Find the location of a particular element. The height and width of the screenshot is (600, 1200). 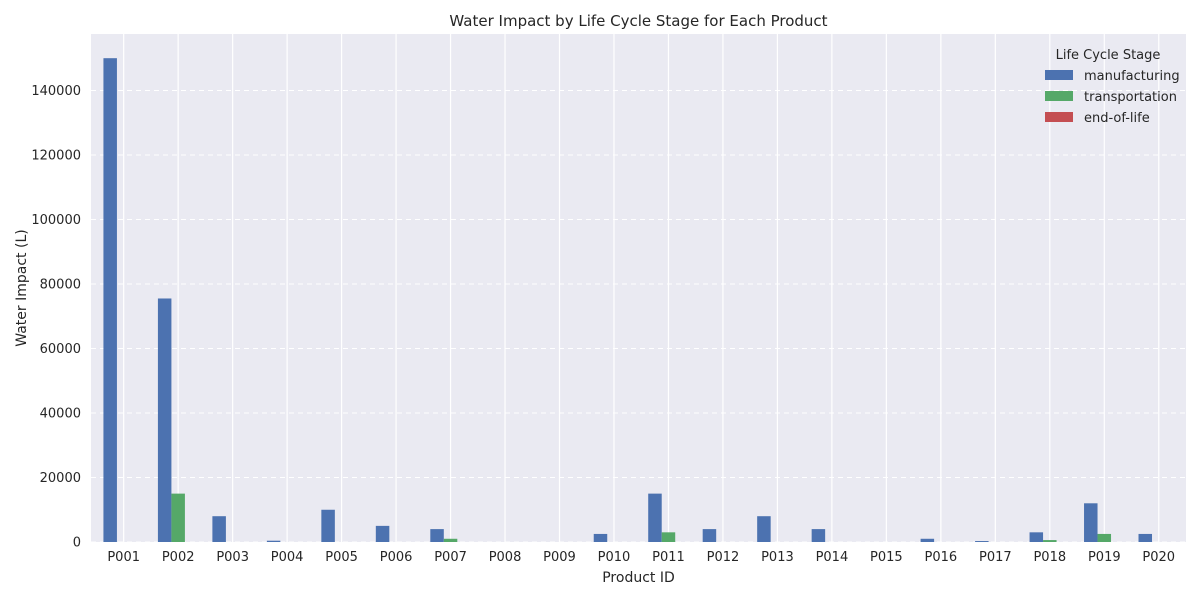

y-tick-labels: 0 20000 40000 60000 80000 100000 120000 140000 is located at coordinates (56, 317).